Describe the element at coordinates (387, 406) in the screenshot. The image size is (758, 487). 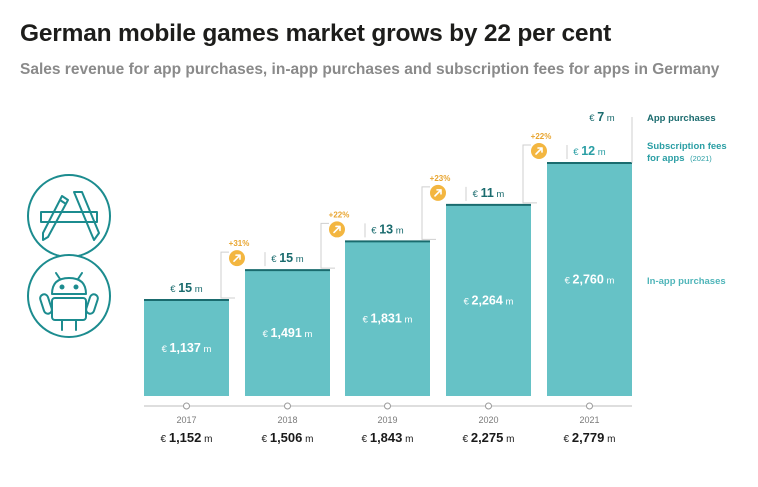
I see `x-tick-2019` at that location.